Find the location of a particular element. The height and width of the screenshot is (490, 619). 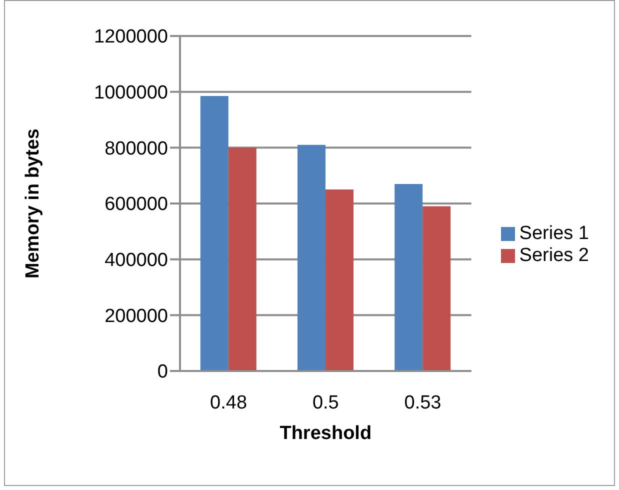

x-tick-label: 0.53 is located at coordinates (423, 403).